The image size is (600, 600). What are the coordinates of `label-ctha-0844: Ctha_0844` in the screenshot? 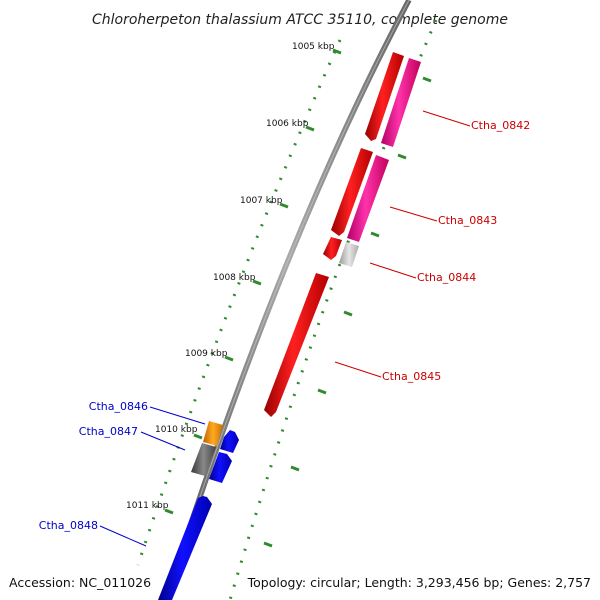 It's located at (446, 277).